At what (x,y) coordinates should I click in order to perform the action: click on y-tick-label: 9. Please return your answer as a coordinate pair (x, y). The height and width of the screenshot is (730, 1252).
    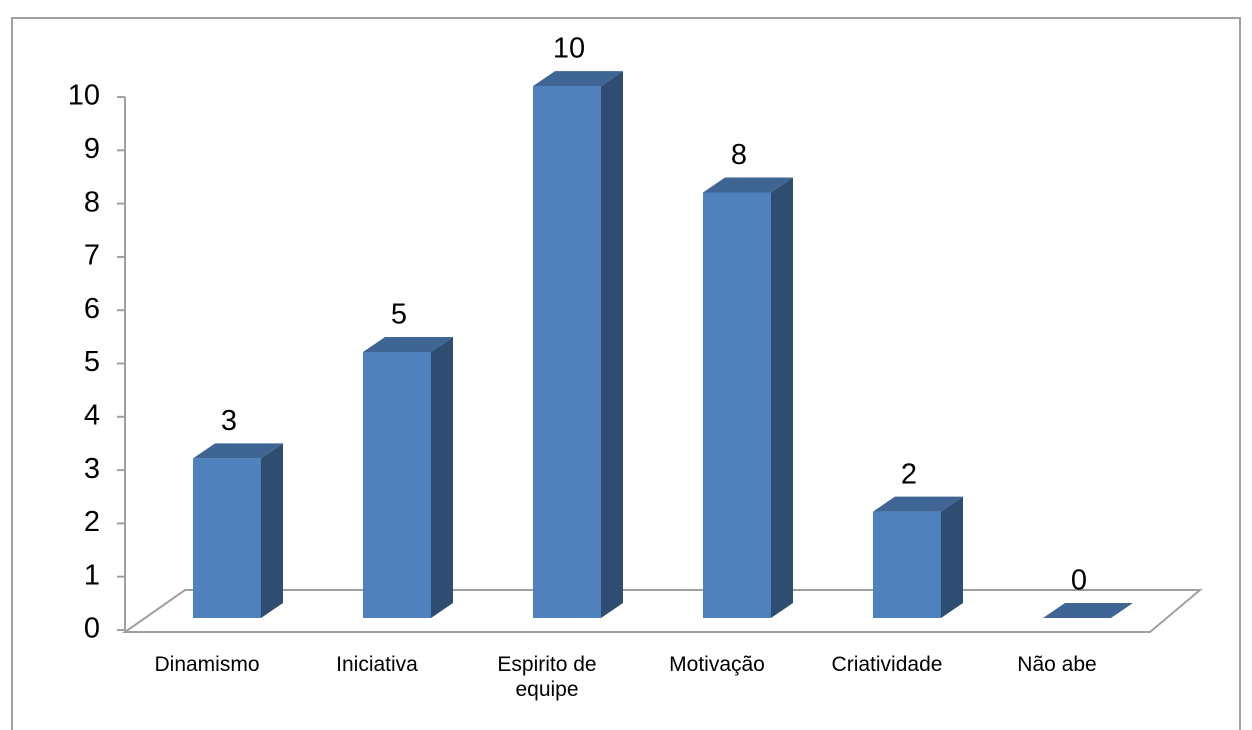
    Looking at the image, I should click on (92, 149).